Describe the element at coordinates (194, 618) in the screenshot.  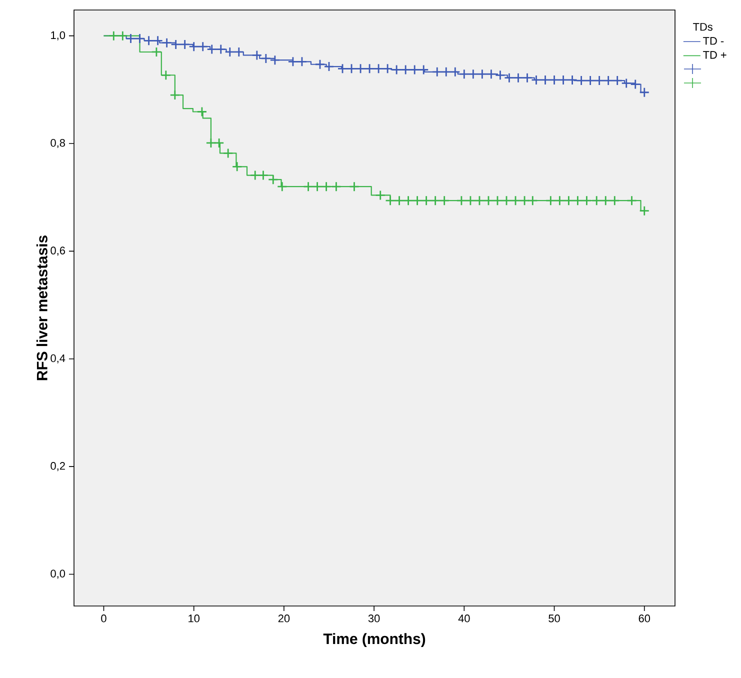
I see `x-tick-label: 10` at that location.